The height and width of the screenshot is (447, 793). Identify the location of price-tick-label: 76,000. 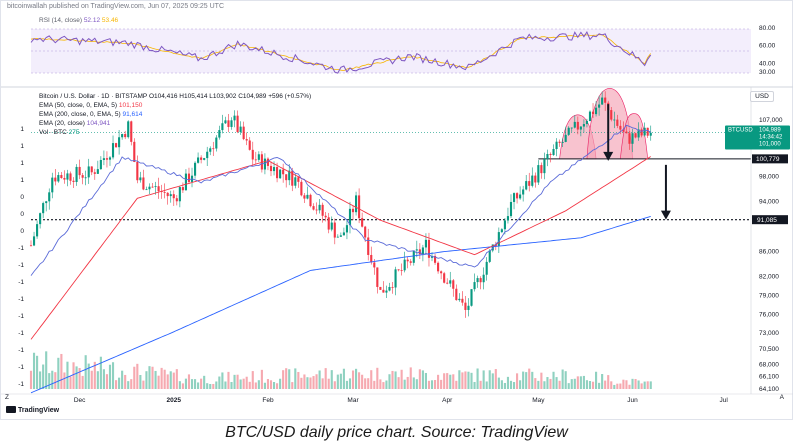
(769, 314).